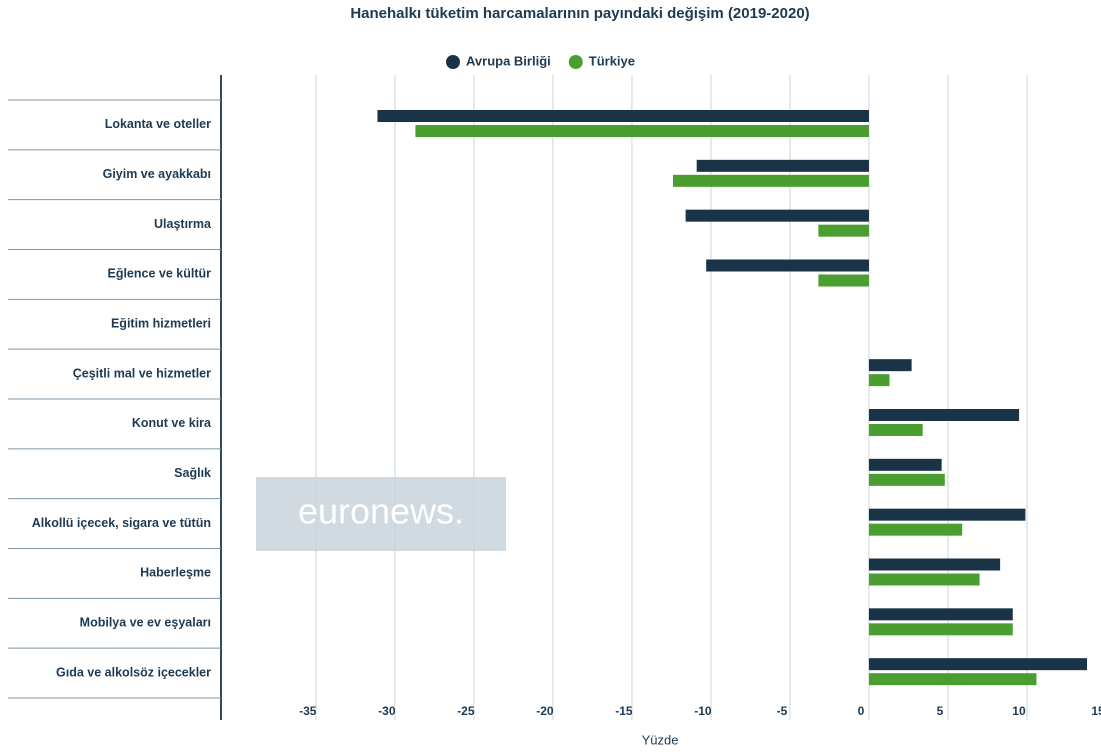 This screenshot has height=752, width=1101. What do you see at coordinates (183, 224) in the screenshot?
I see `y-tick-label: Ulaştırma` at bounding box center [183, 224].